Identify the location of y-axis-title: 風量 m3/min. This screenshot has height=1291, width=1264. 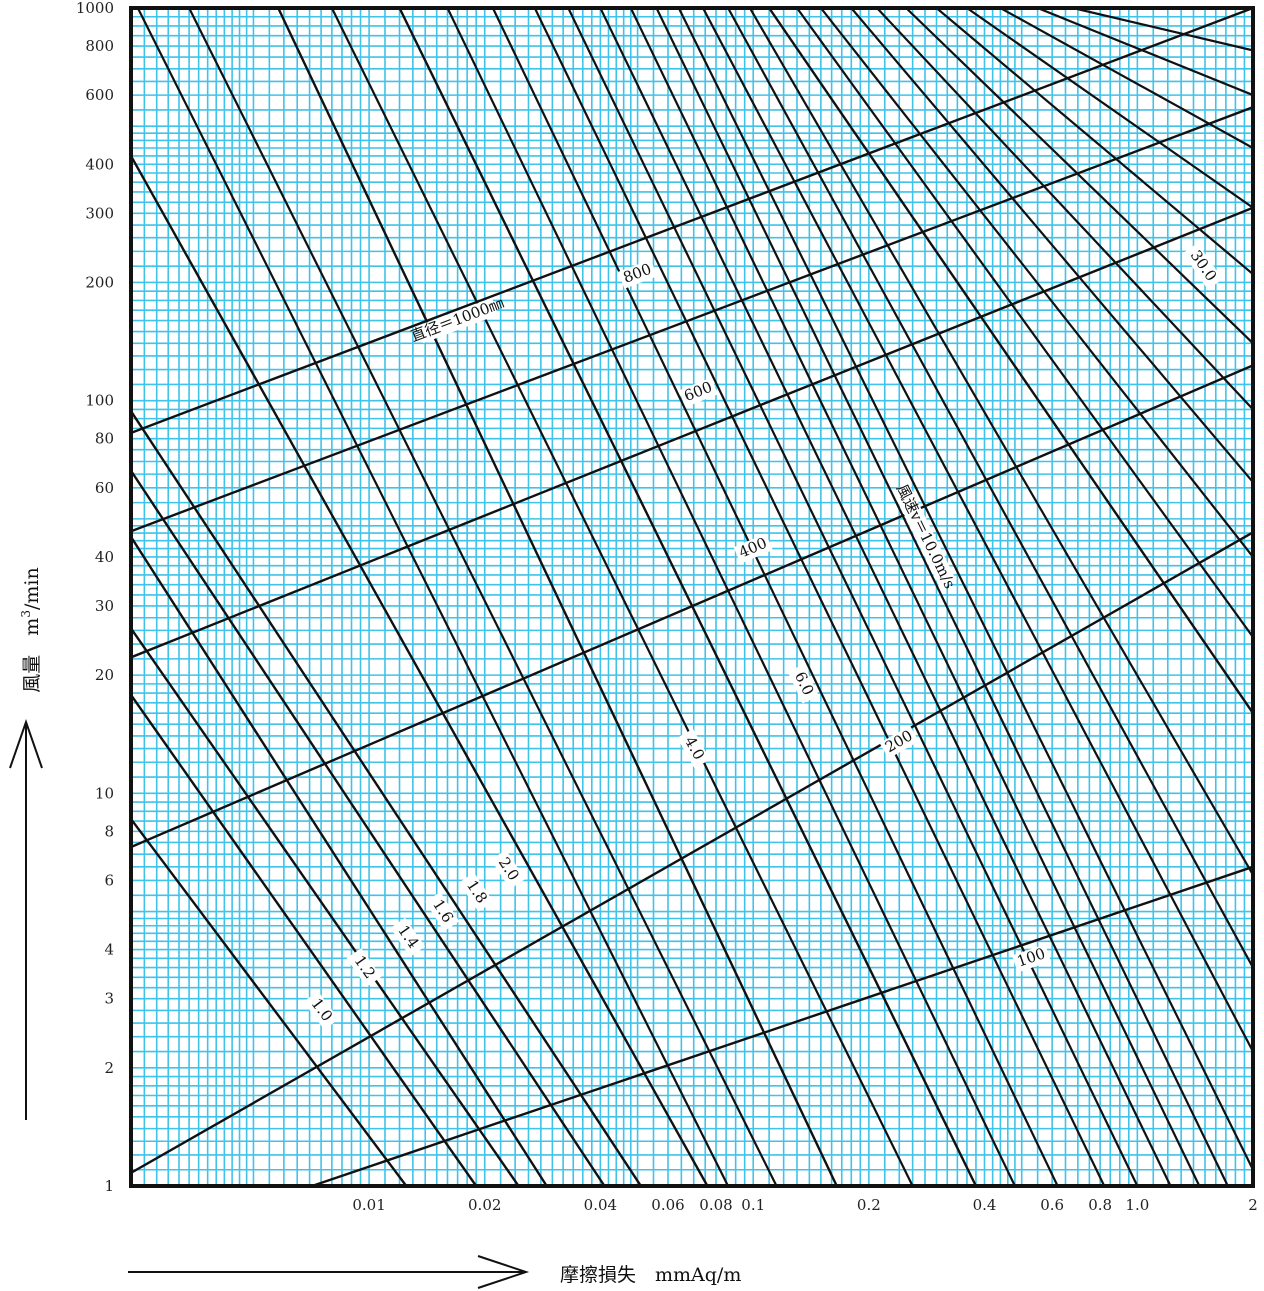
(31, 629).